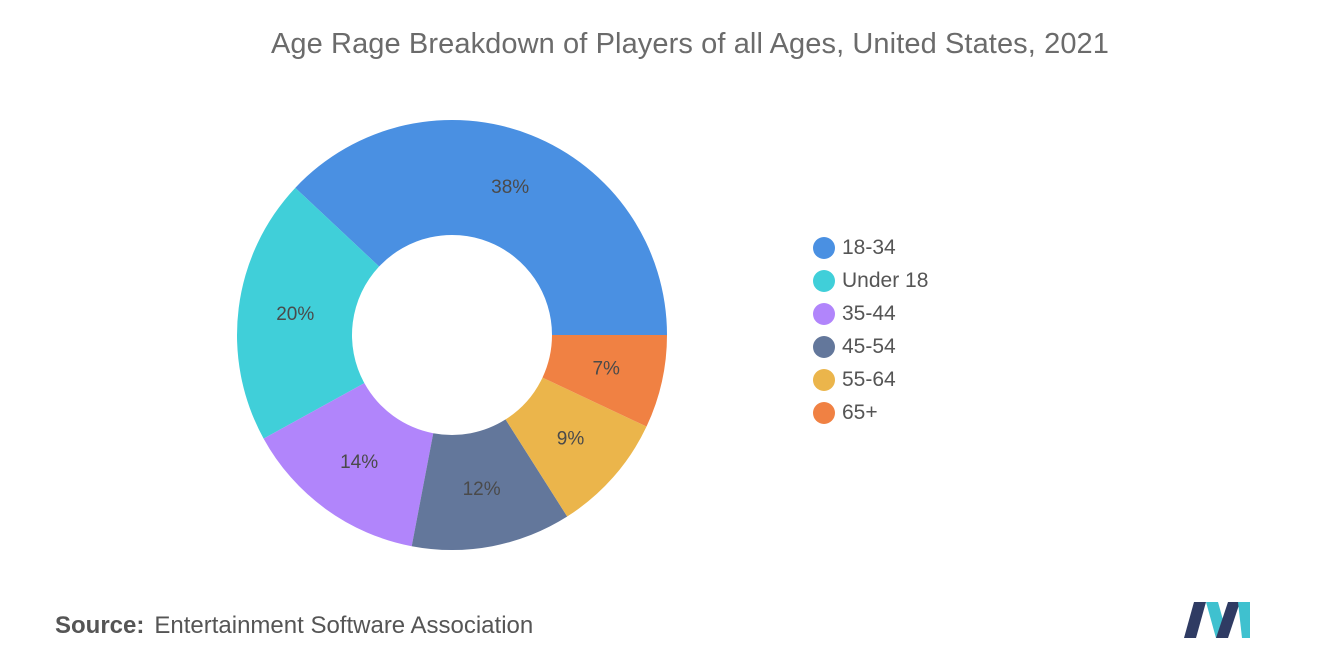  I want to click on slice-65-, so click(604, 381).